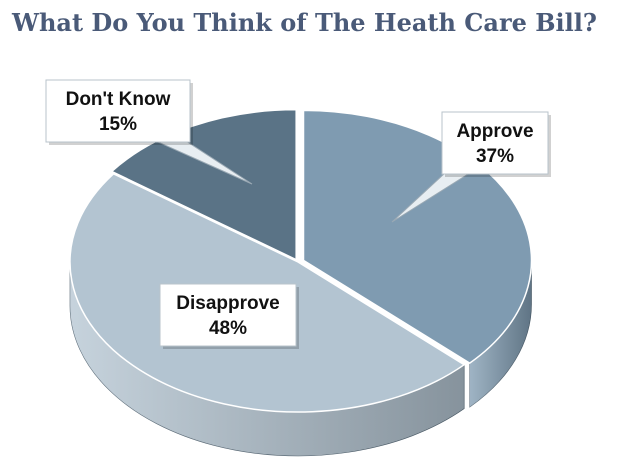 The height and width of the screenshot is (466, 620). Describe the element at coordinates (494, 131) in the screenshot. I see `label-approve: Approve` at that location.